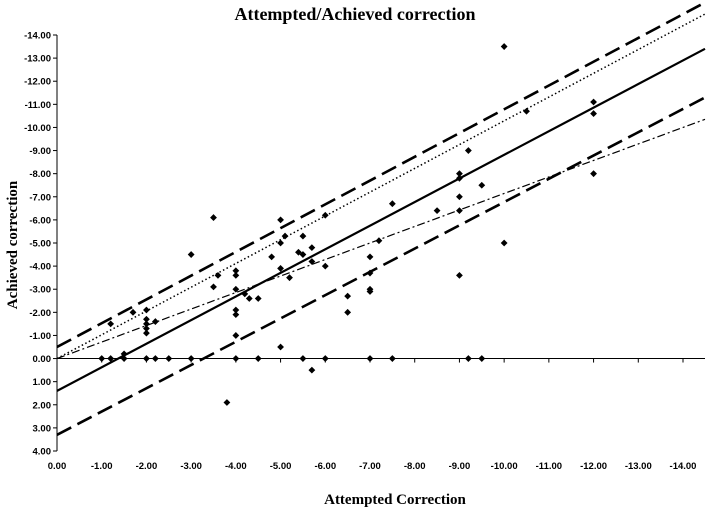 This screenshot has width=708, height=518. Describe the element at coordinates (593, 466) in the screenshot. I see `x-tick-label: -12.00` at that location.